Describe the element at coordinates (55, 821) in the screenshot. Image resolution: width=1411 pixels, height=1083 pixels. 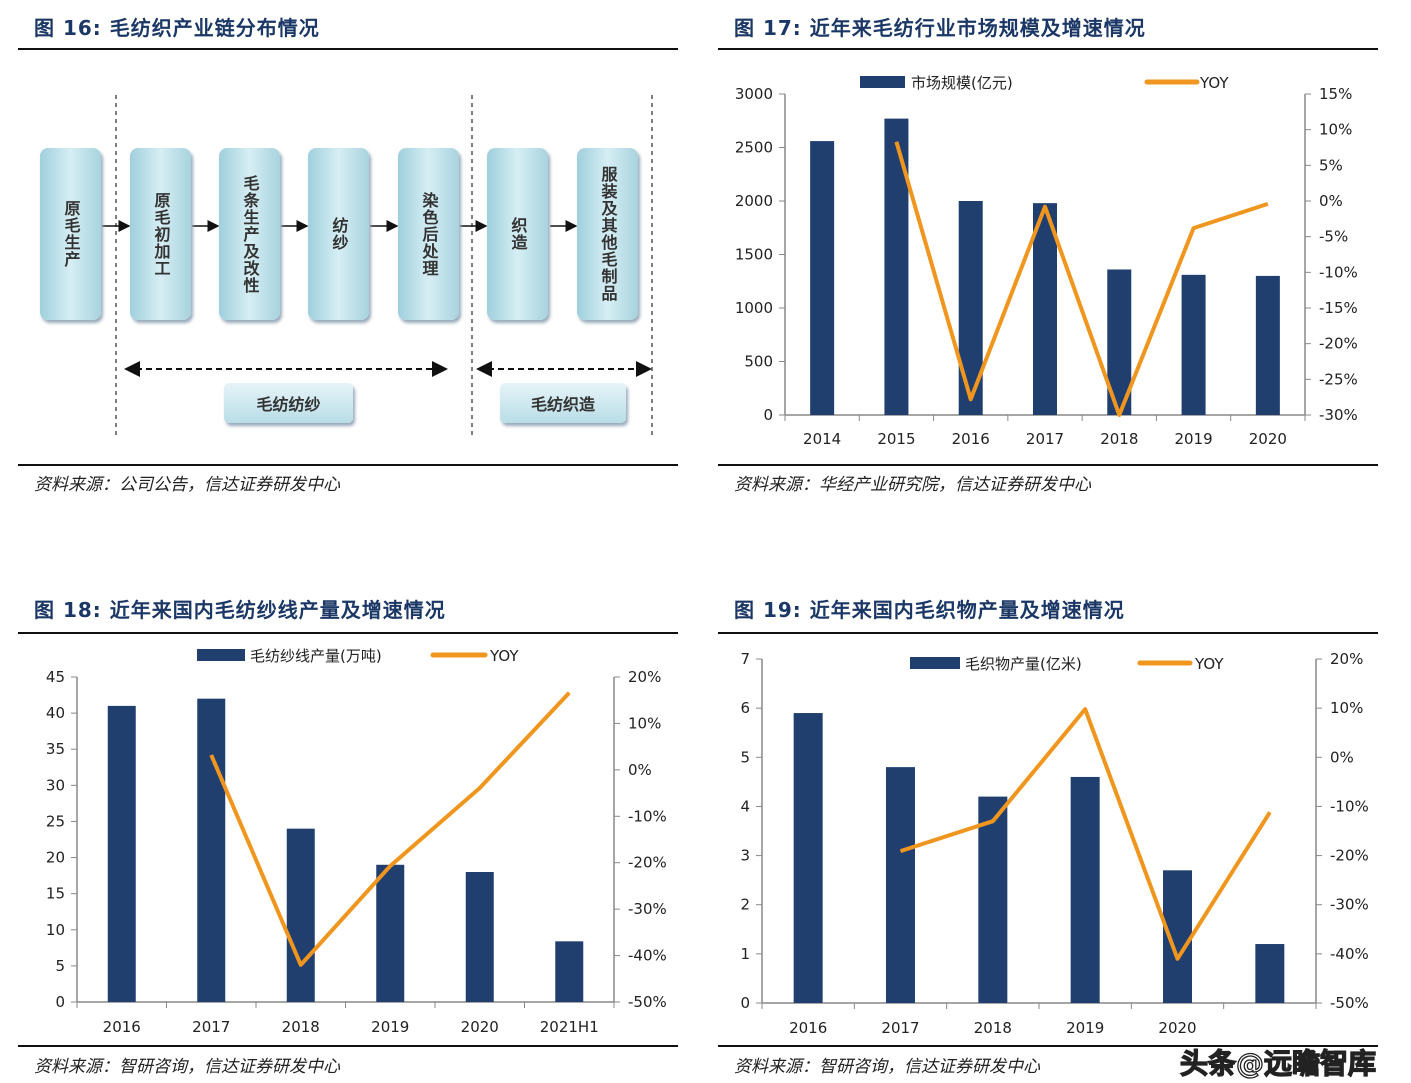
I see `left-tick-label: 25` at that location.